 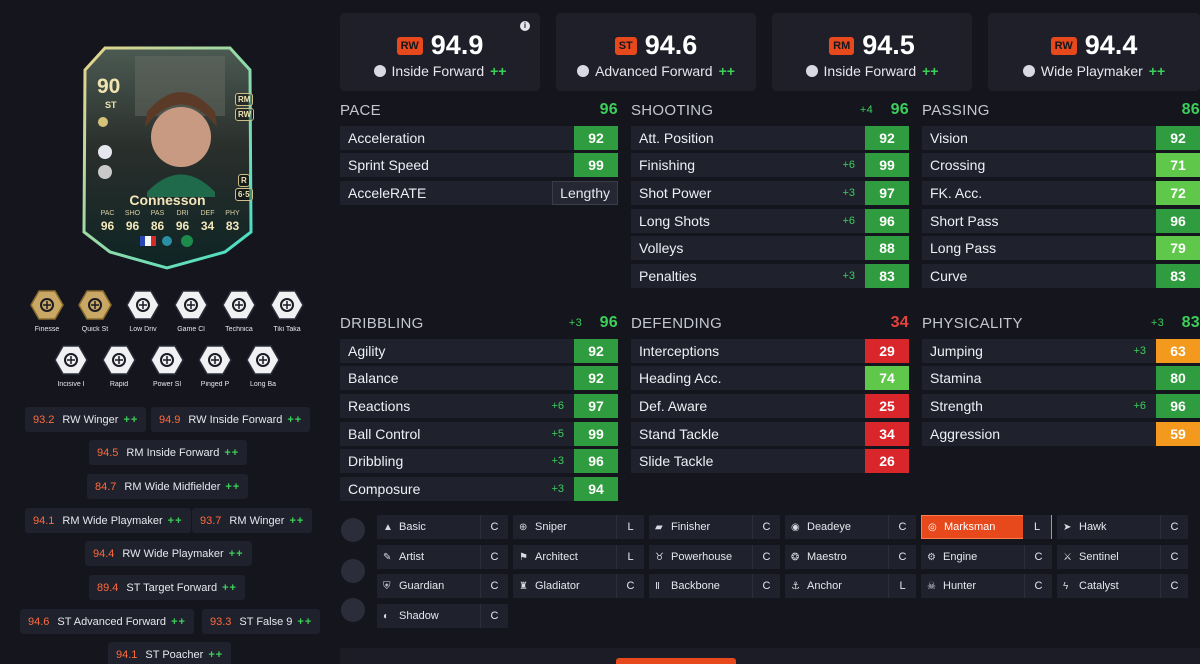 I want to click on stat-row: Finishing +6 99, so click(x=770, y=165).